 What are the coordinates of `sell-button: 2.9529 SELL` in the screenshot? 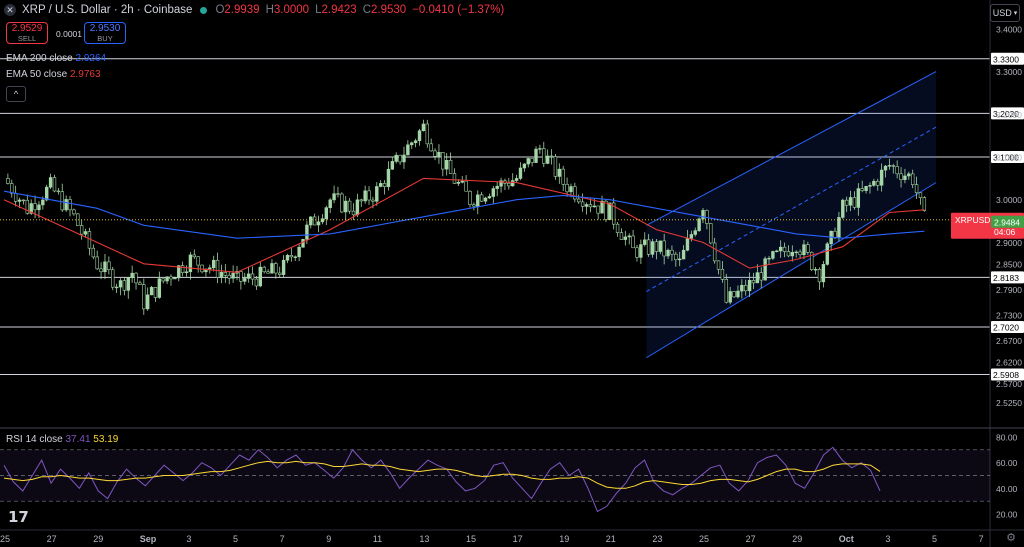 It's located at (27, 33).